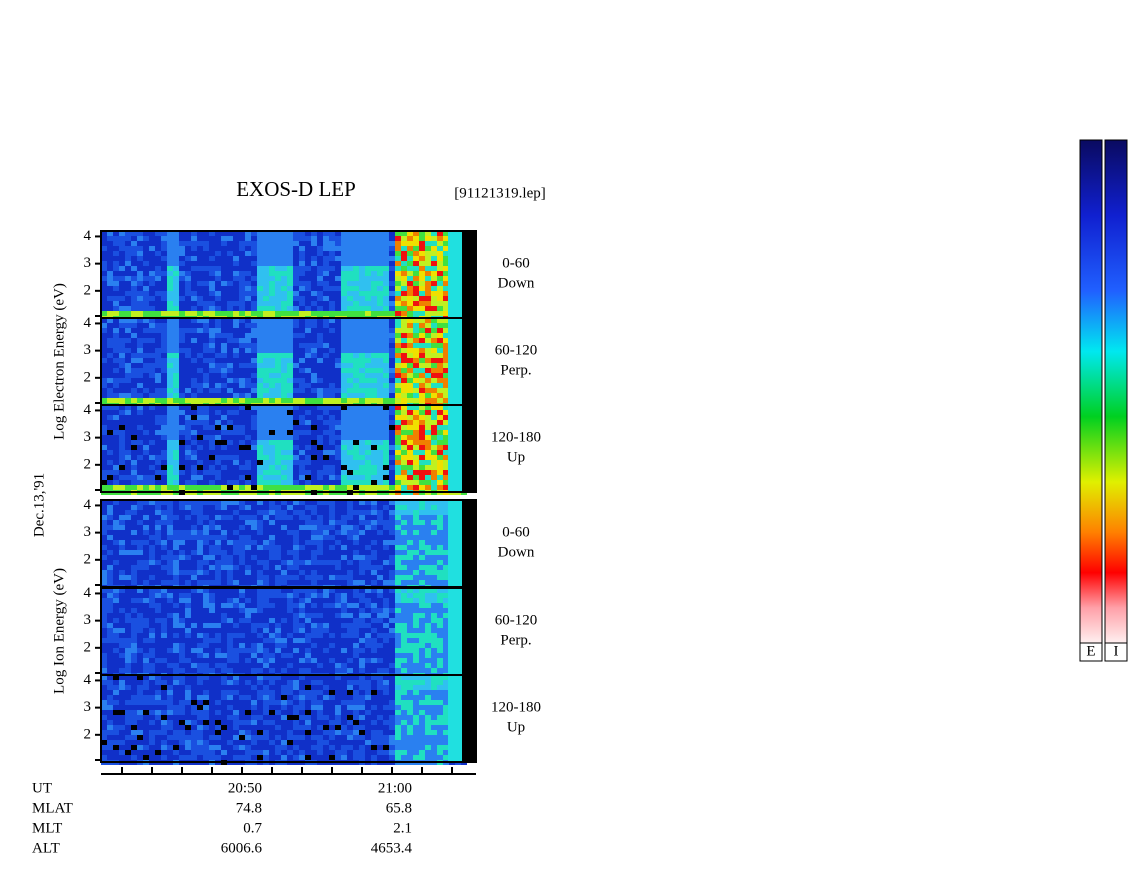  What do you see at coordinates (59, 631) in the screenshot?
I see `y-axis-label: Log Ion Energy (eV)` at bounding box center [59, 631].